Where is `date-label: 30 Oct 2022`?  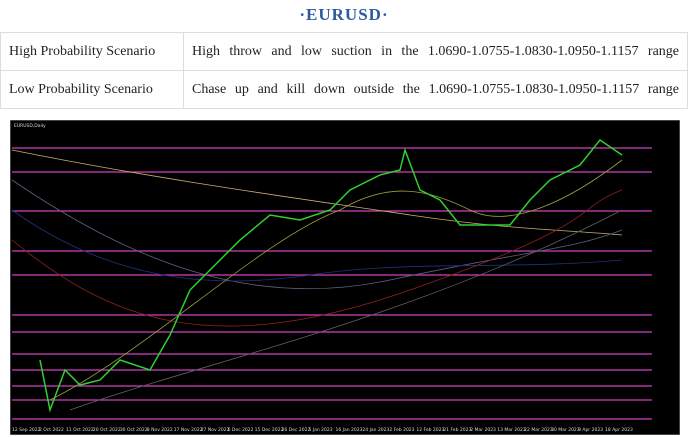
date-label: 30 Oct 2022 is located at coordinates (134, 430).